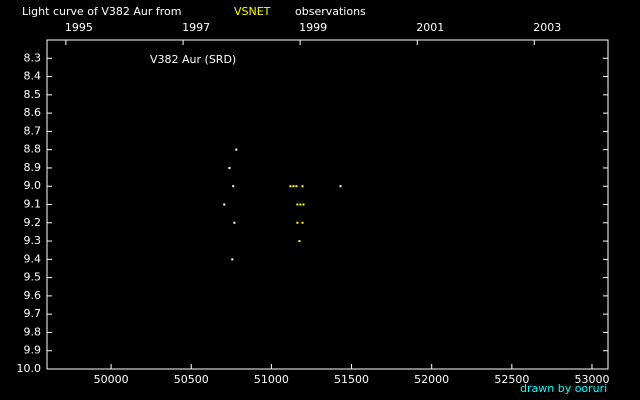 The width and height of the screenshot is (640, 400). I want to click on y-tick-label: 9.8, so click(33, 331).